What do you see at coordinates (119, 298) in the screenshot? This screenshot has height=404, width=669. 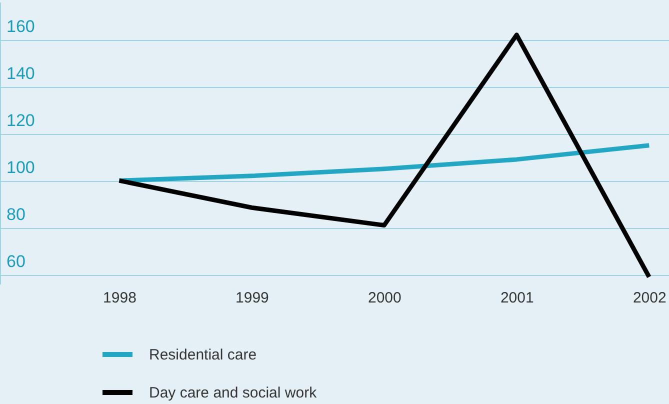 I see `x-tick-label: 1998` at bounding box center [119, 298].